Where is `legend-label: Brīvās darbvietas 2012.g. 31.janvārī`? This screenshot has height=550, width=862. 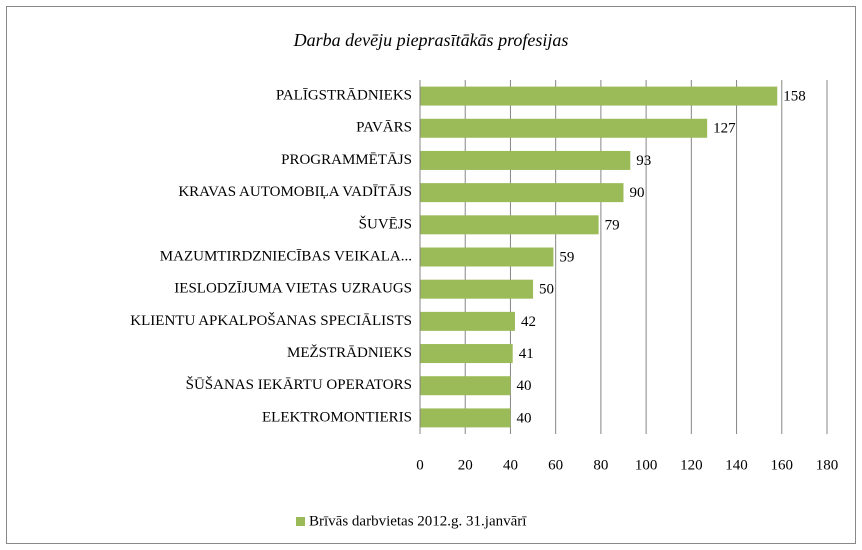
legend-label: Brīvās darbvietas 2012.g. 31.janvārī is located at coordinates (418, 521).